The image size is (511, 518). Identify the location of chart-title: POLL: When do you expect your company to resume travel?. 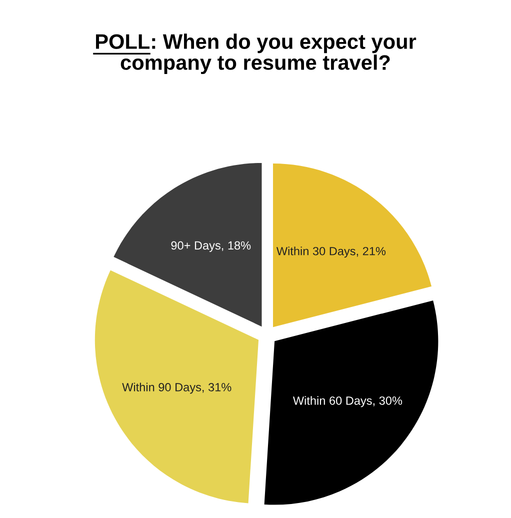
(256, 54).